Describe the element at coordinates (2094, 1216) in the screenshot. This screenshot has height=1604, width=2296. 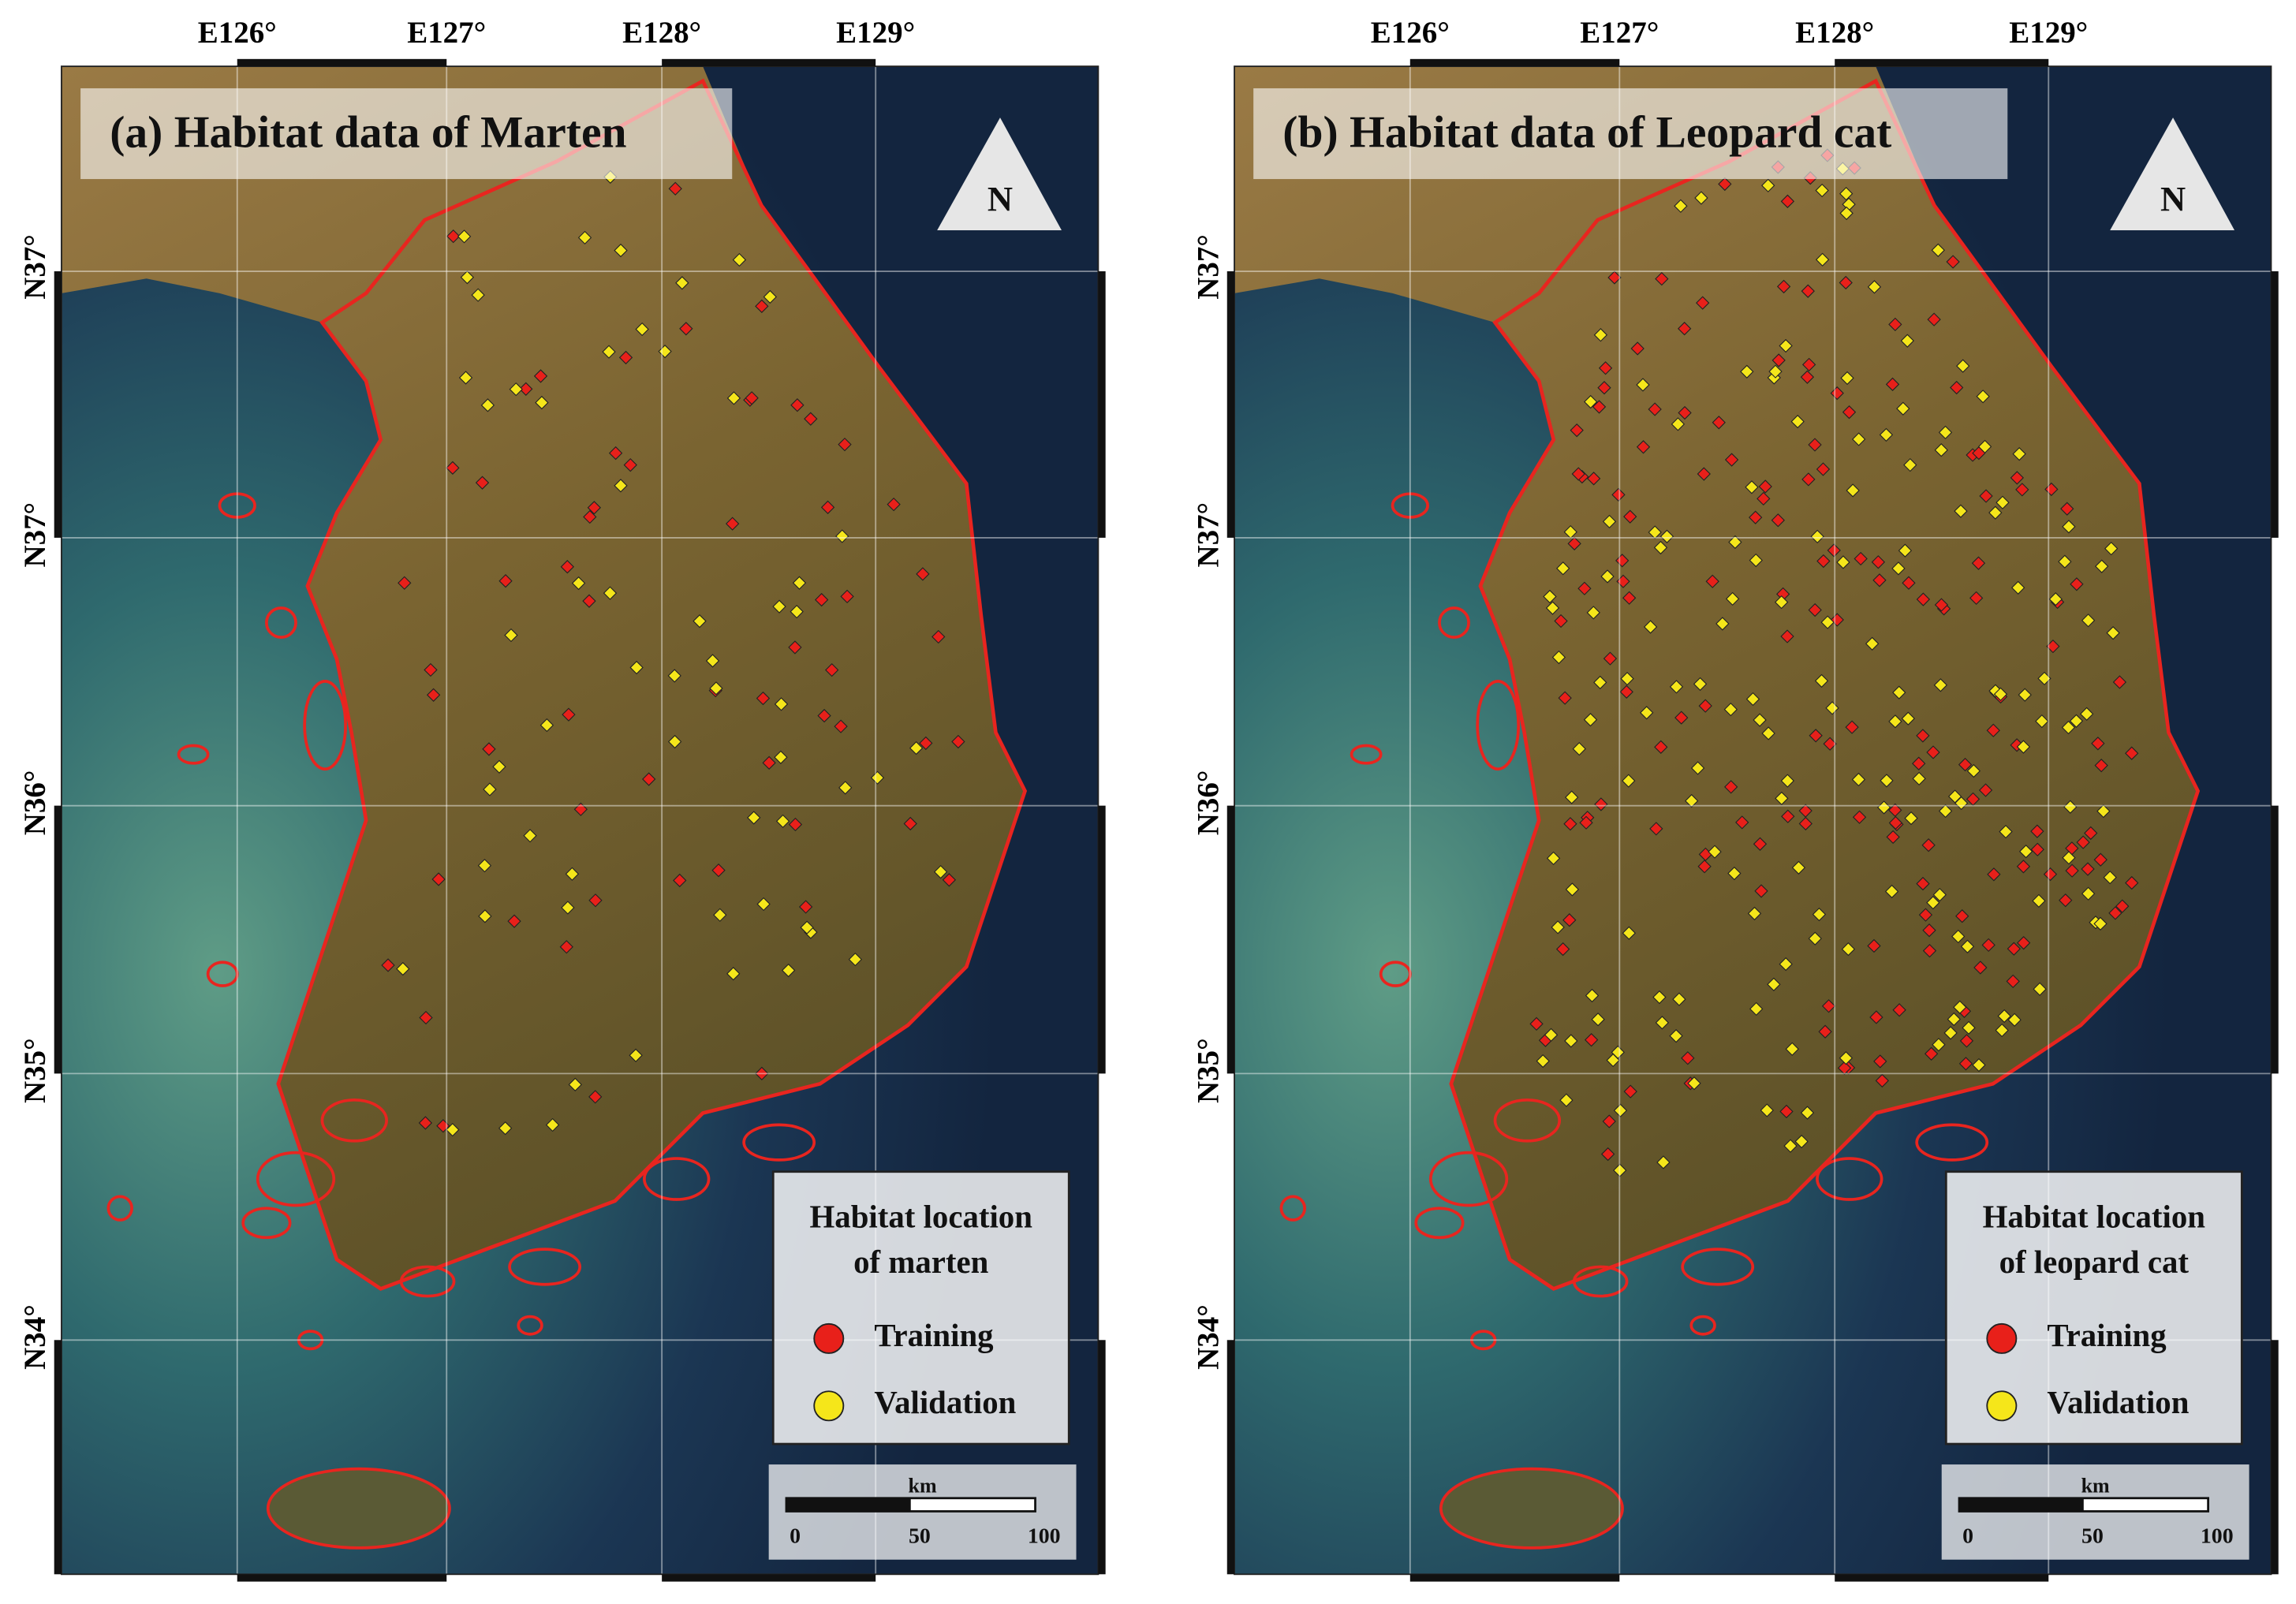
I see `legend-title: Habitat location` at that location.